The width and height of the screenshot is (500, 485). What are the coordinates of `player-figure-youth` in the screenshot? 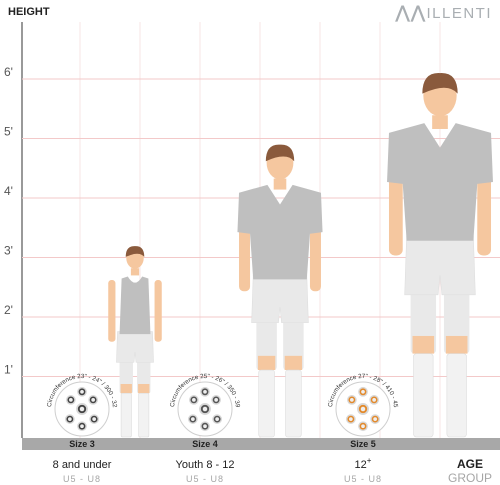 It's located at (280, 291).